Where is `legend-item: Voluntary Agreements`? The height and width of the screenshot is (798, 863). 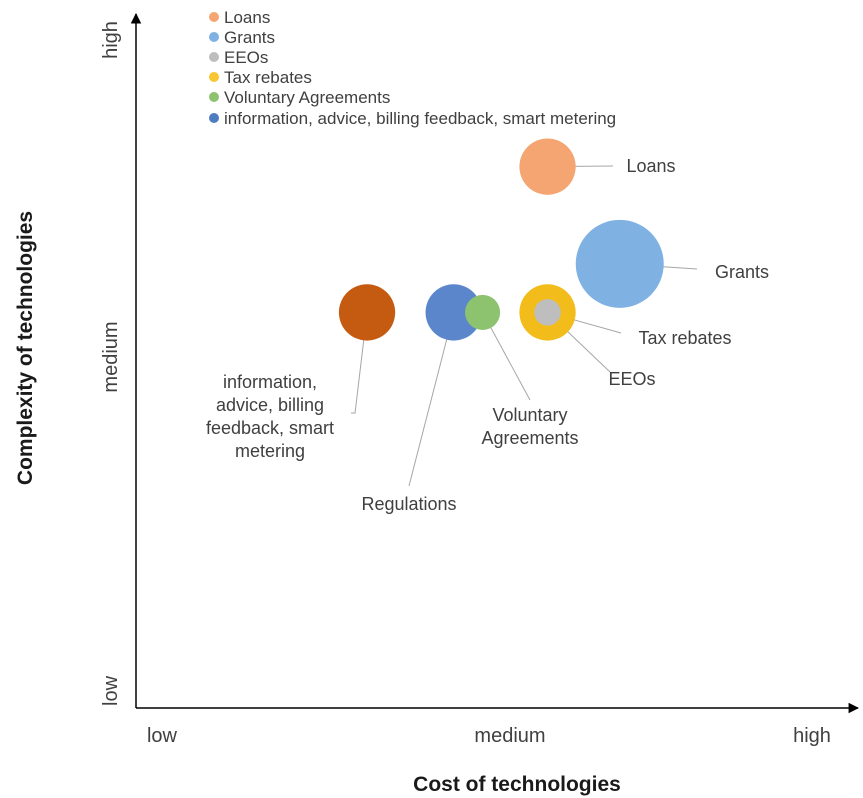
legend-item: Voluntary Agreements is located at coordinates (299, 97).